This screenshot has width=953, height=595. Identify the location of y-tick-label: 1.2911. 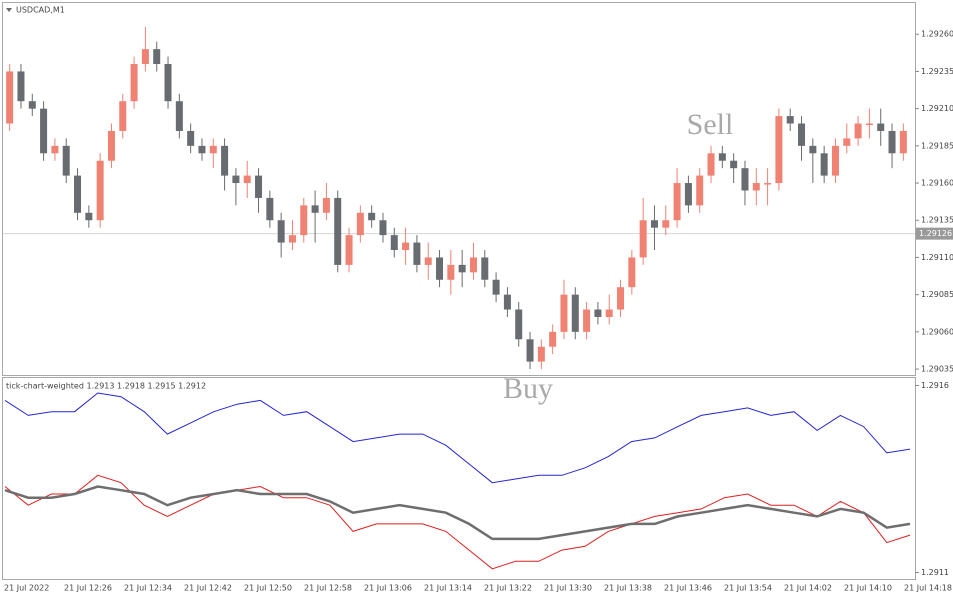
(935, 572).